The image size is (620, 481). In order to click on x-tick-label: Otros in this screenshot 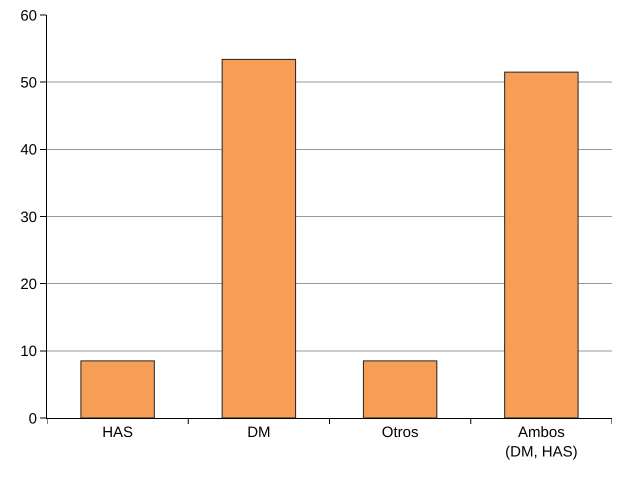, I will do `click(400, 432)`.